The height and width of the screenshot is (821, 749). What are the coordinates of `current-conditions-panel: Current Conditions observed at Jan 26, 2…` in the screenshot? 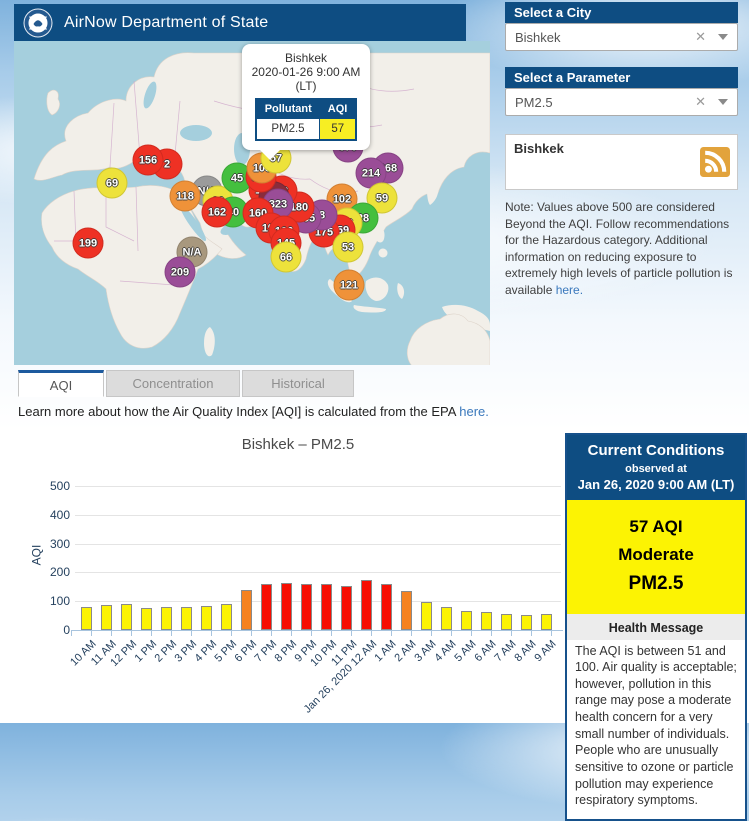 It's located at (656, 627).